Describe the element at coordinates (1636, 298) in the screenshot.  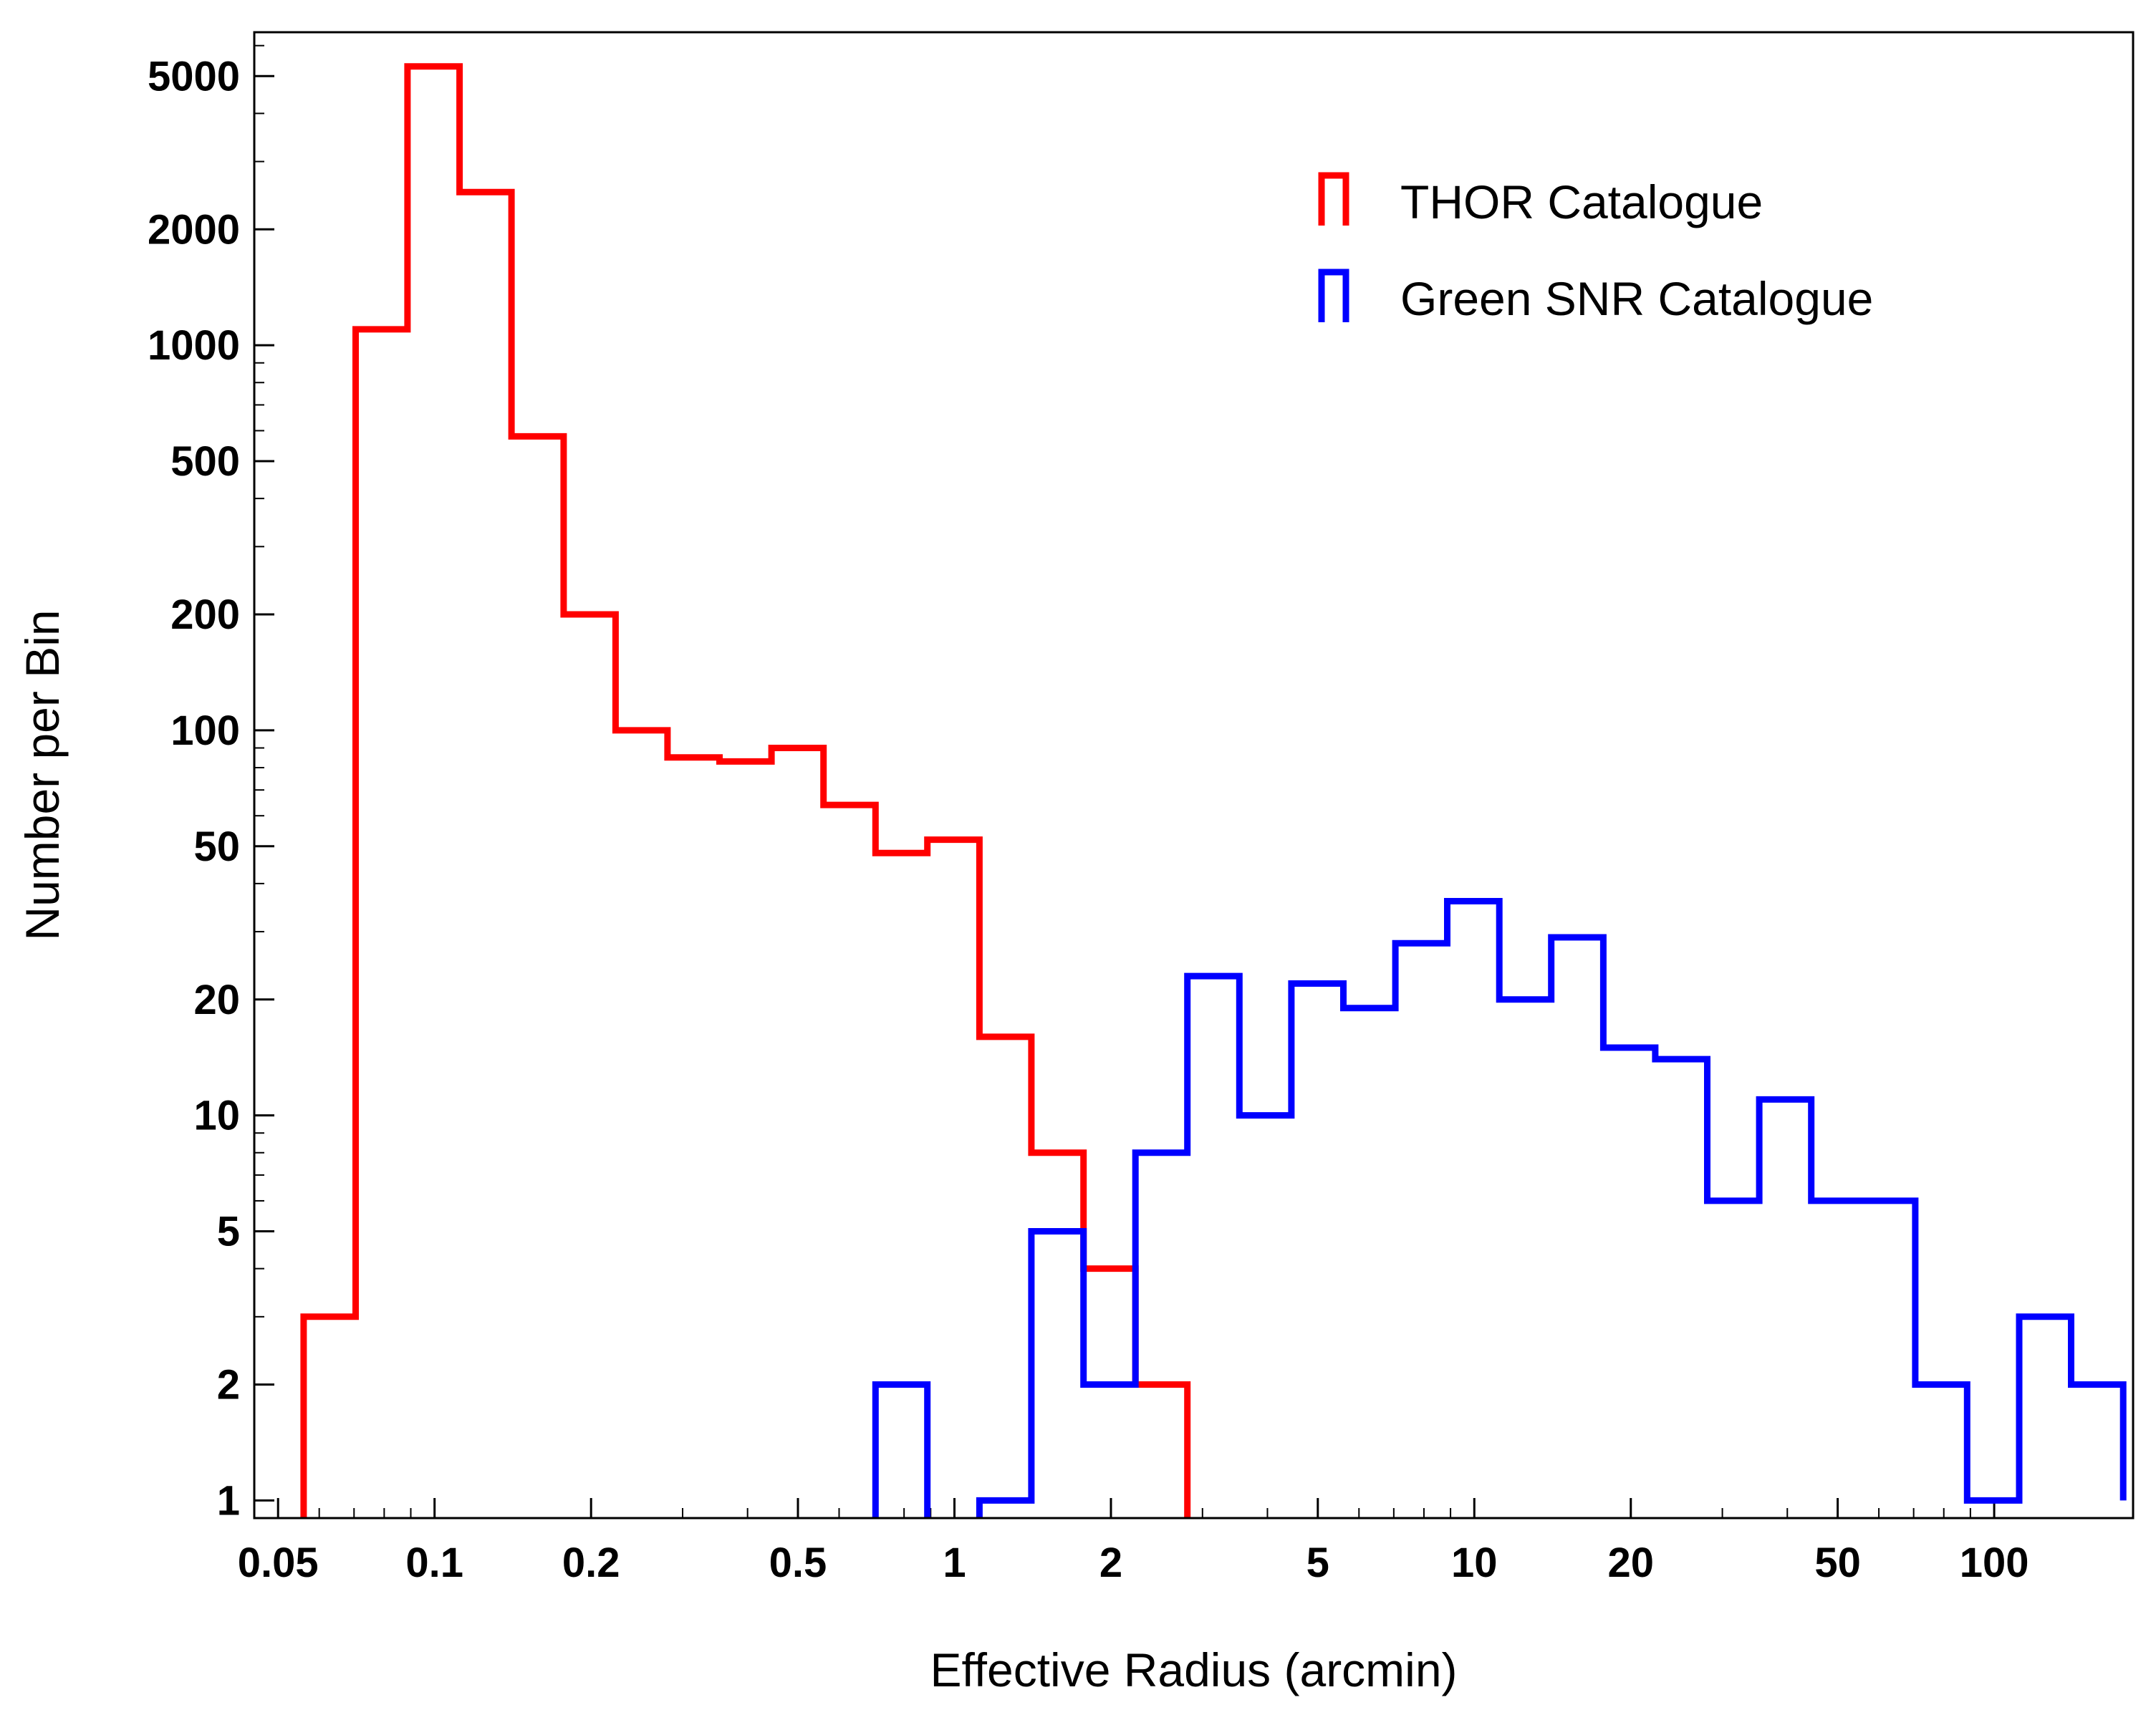
I see `legend-green-snr-label: Green SNR Catalogue` at that location.